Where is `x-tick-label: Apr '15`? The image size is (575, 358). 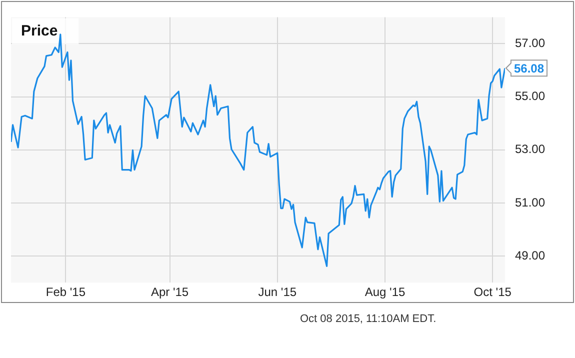
x-tick-label: Apr '15 is located at coordinates (169, 292).